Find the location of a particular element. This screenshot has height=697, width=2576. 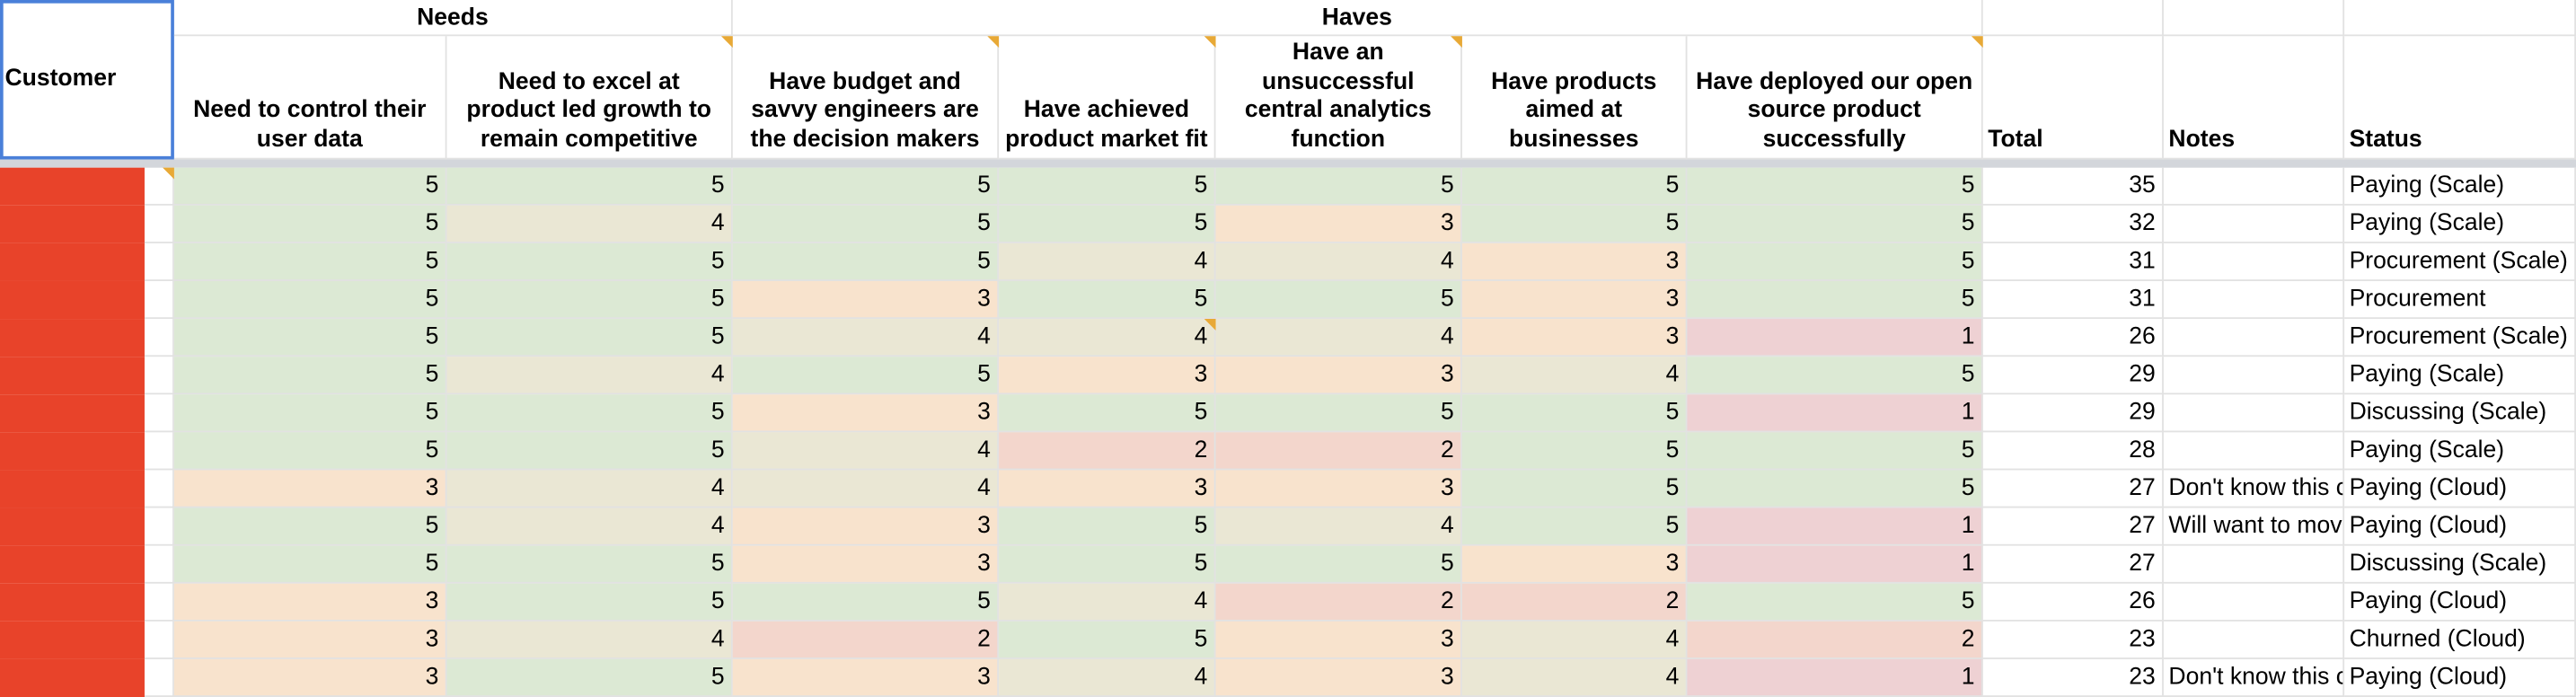

total-cell: 31 is located at coordinates (2073, 262).